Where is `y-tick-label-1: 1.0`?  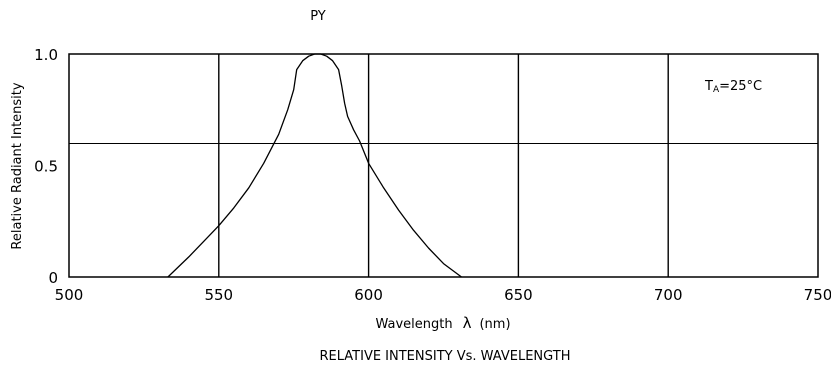 y-tick-label-1: 1.0 is located at coordinates (46, 55).